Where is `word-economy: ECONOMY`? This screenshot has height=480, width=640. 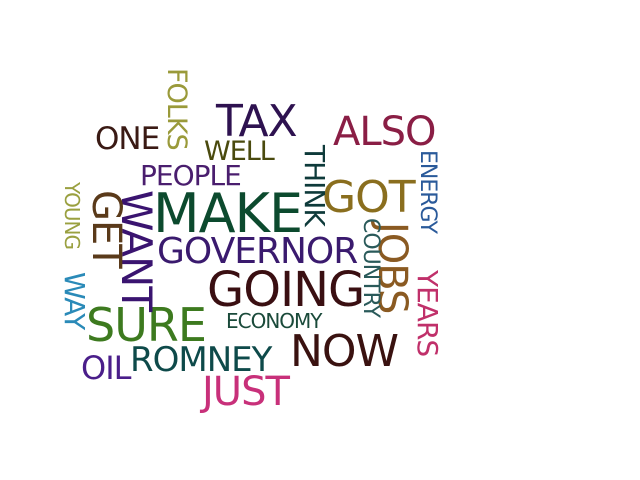
word-economy: ECONOMY is located at coordinates (274, 321).